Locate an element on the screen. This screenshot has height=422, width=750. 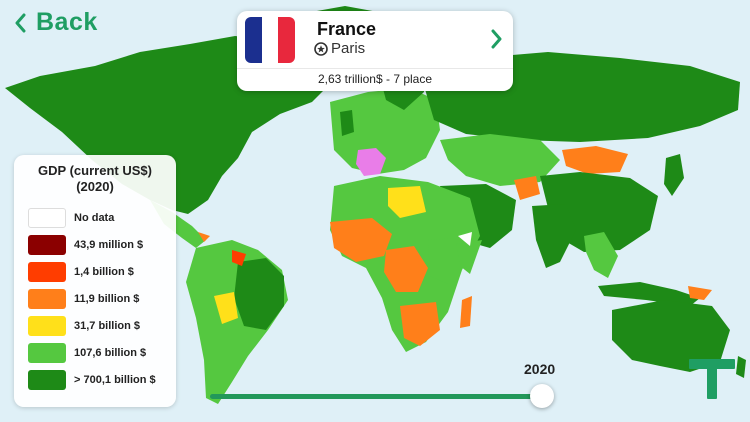
legend-title-line2: (2020) is located at coordinates (95, 186).